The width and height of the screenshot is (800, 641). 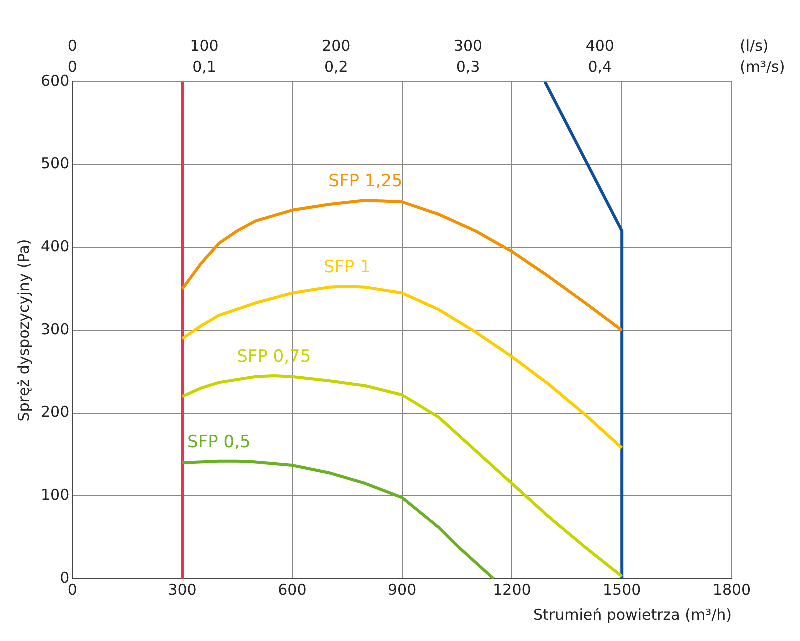 What do you see at coordinates (468, 45) in the screenshot?
I see `x2-tick-label: 300` at bounding box center [468, 45].